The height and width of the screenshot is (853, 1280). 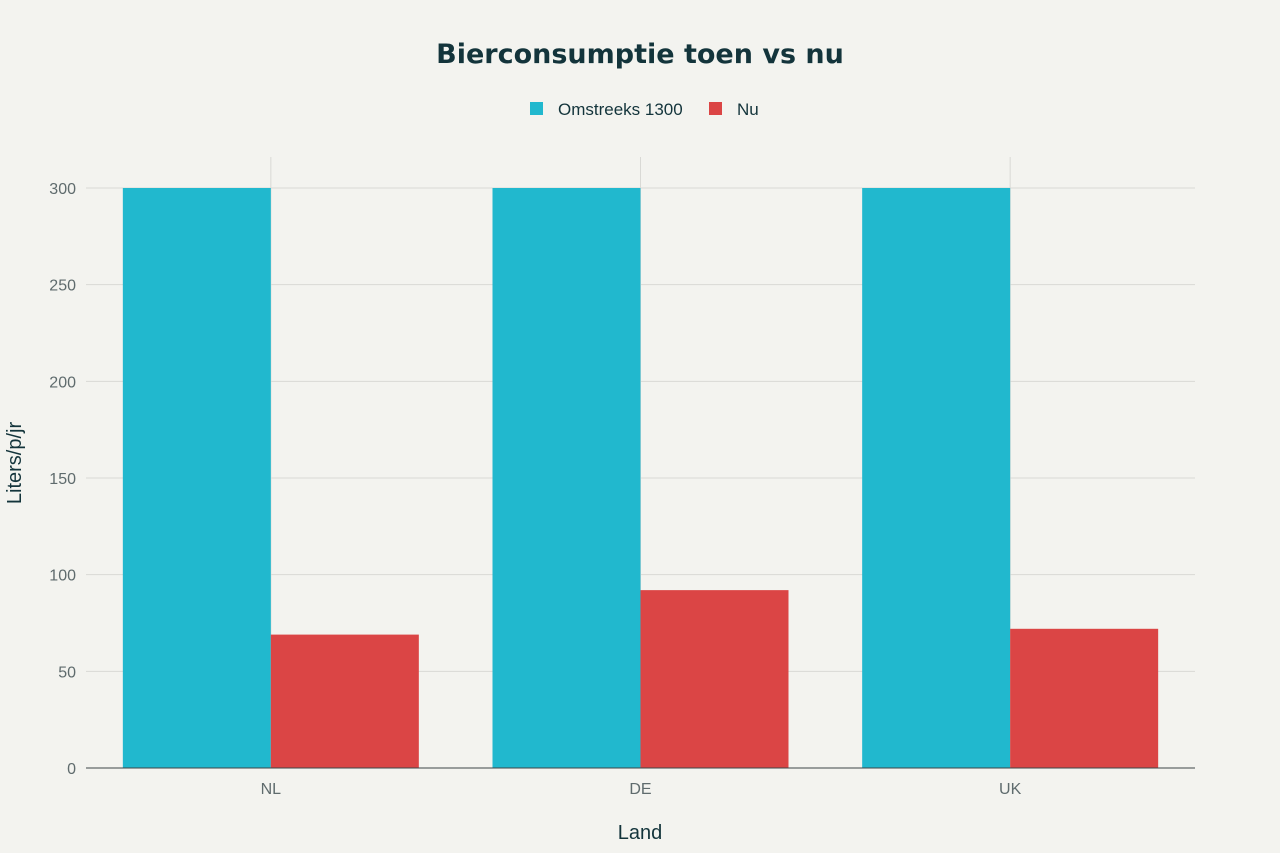 What do you see at coordinates (62, 189) in the screenshot?
I see `y-tick-label: 300` at bounding box center [62, 189].